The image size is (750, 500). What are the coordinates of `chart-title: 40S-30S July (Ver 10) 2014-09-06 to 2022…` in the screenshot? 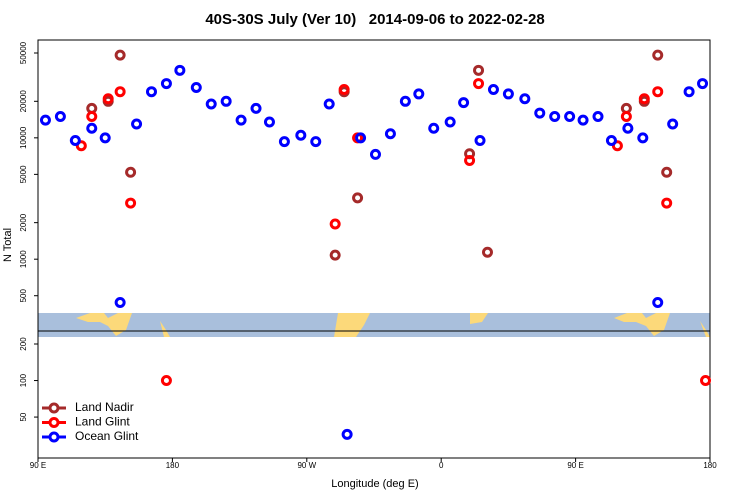 It's located at (374, 19).